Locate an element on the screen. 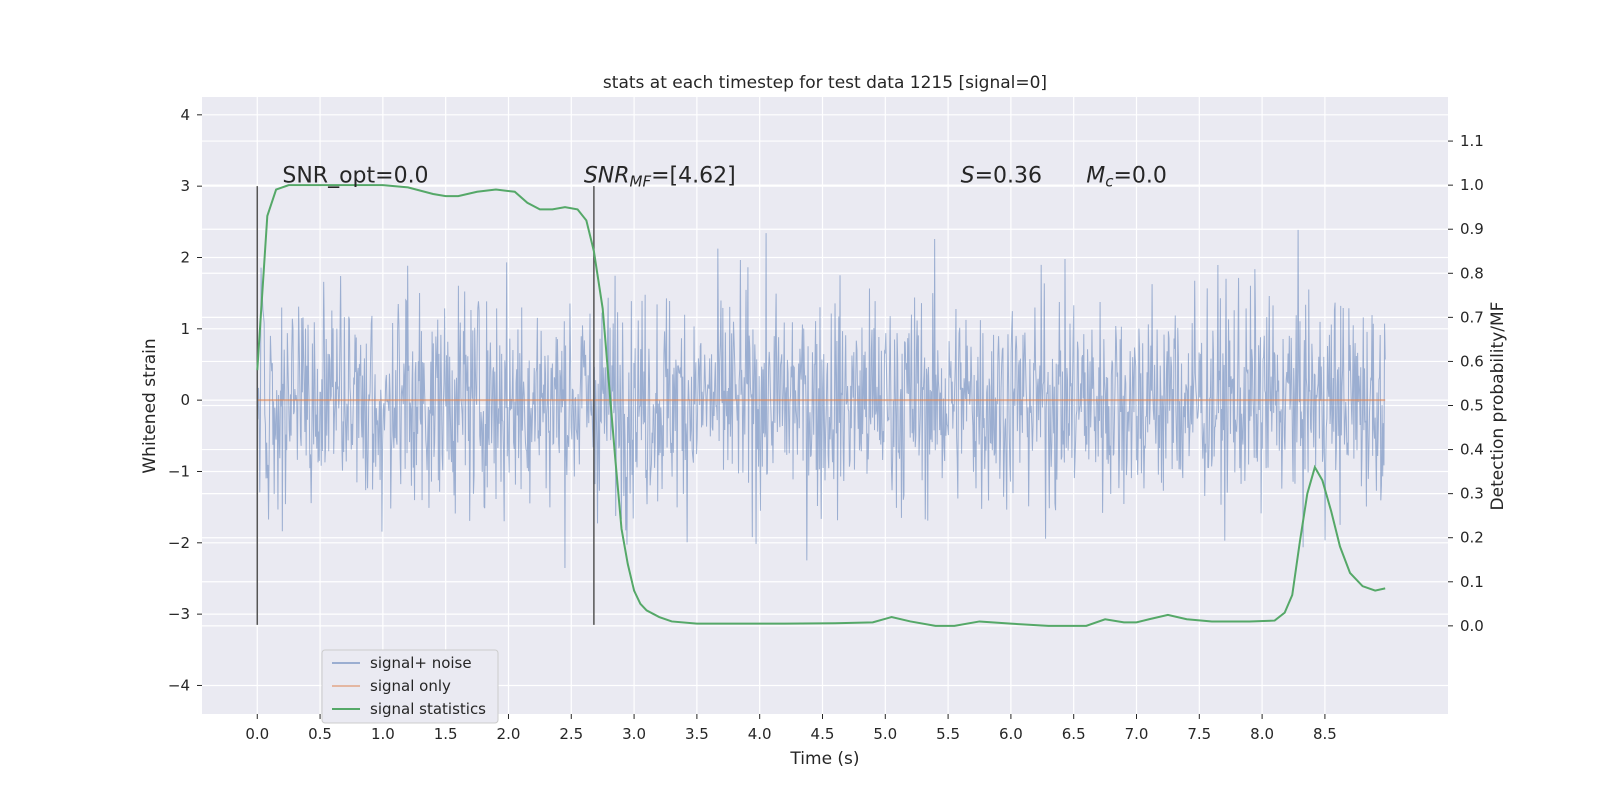 The width and height of the screenshot is (1600, 800). y2-tick-label-7: 0.7 is located at coordinates (1472, 317).